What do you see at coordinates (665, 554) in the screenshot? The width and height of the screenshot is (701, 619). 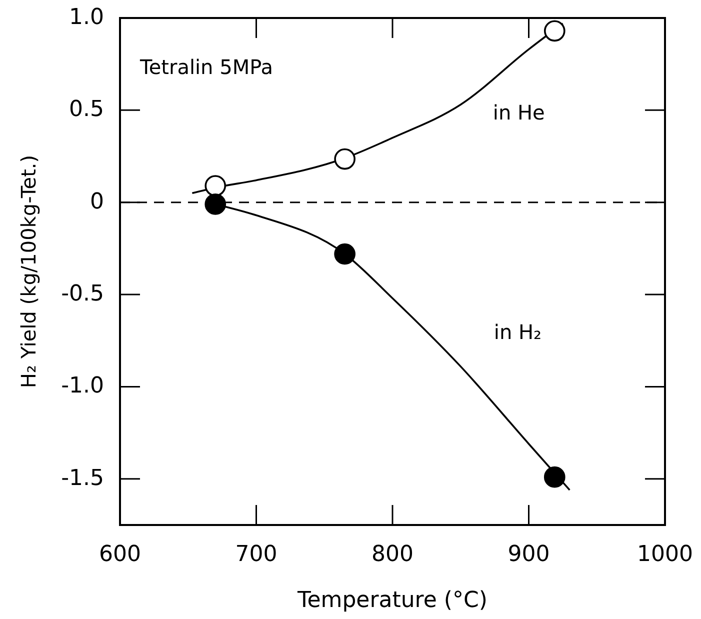 I see `x-tick-label: 1000` at bounding box center [665, 554].